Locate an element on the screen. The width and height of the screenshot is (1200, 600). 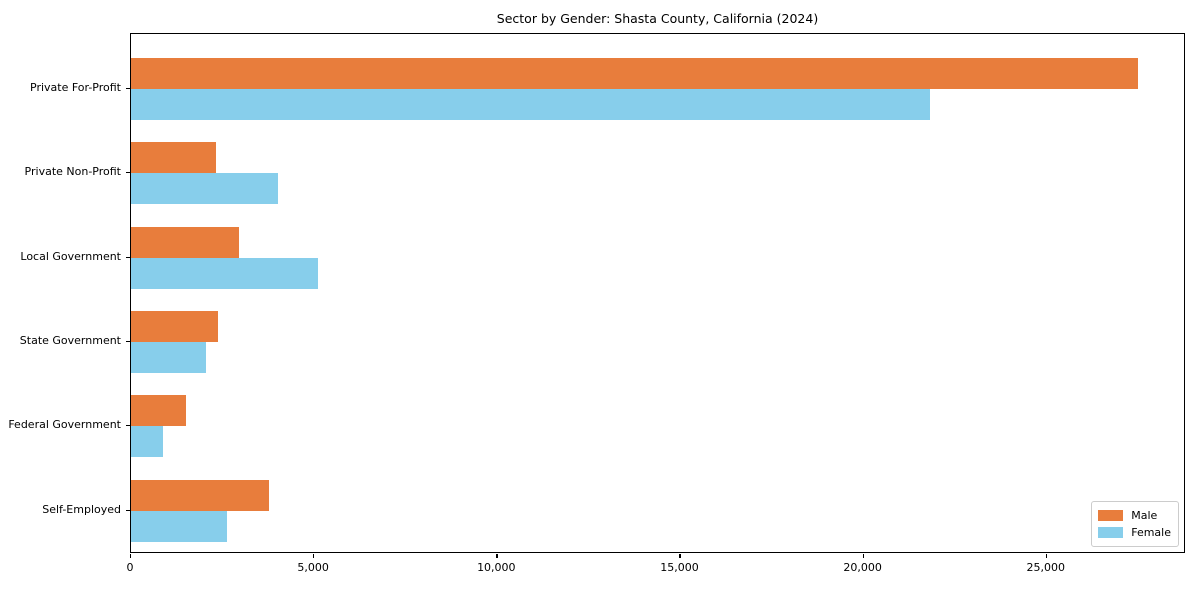
x-tick-label: 10,000 is located at coordinates (496, 567).